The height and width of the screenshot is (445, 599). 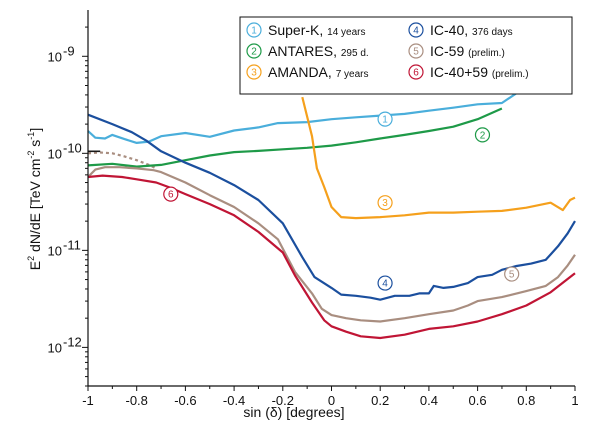 I want to click on legend-entry: IC-40+59 (prelim.), so click(x=479, y=72).